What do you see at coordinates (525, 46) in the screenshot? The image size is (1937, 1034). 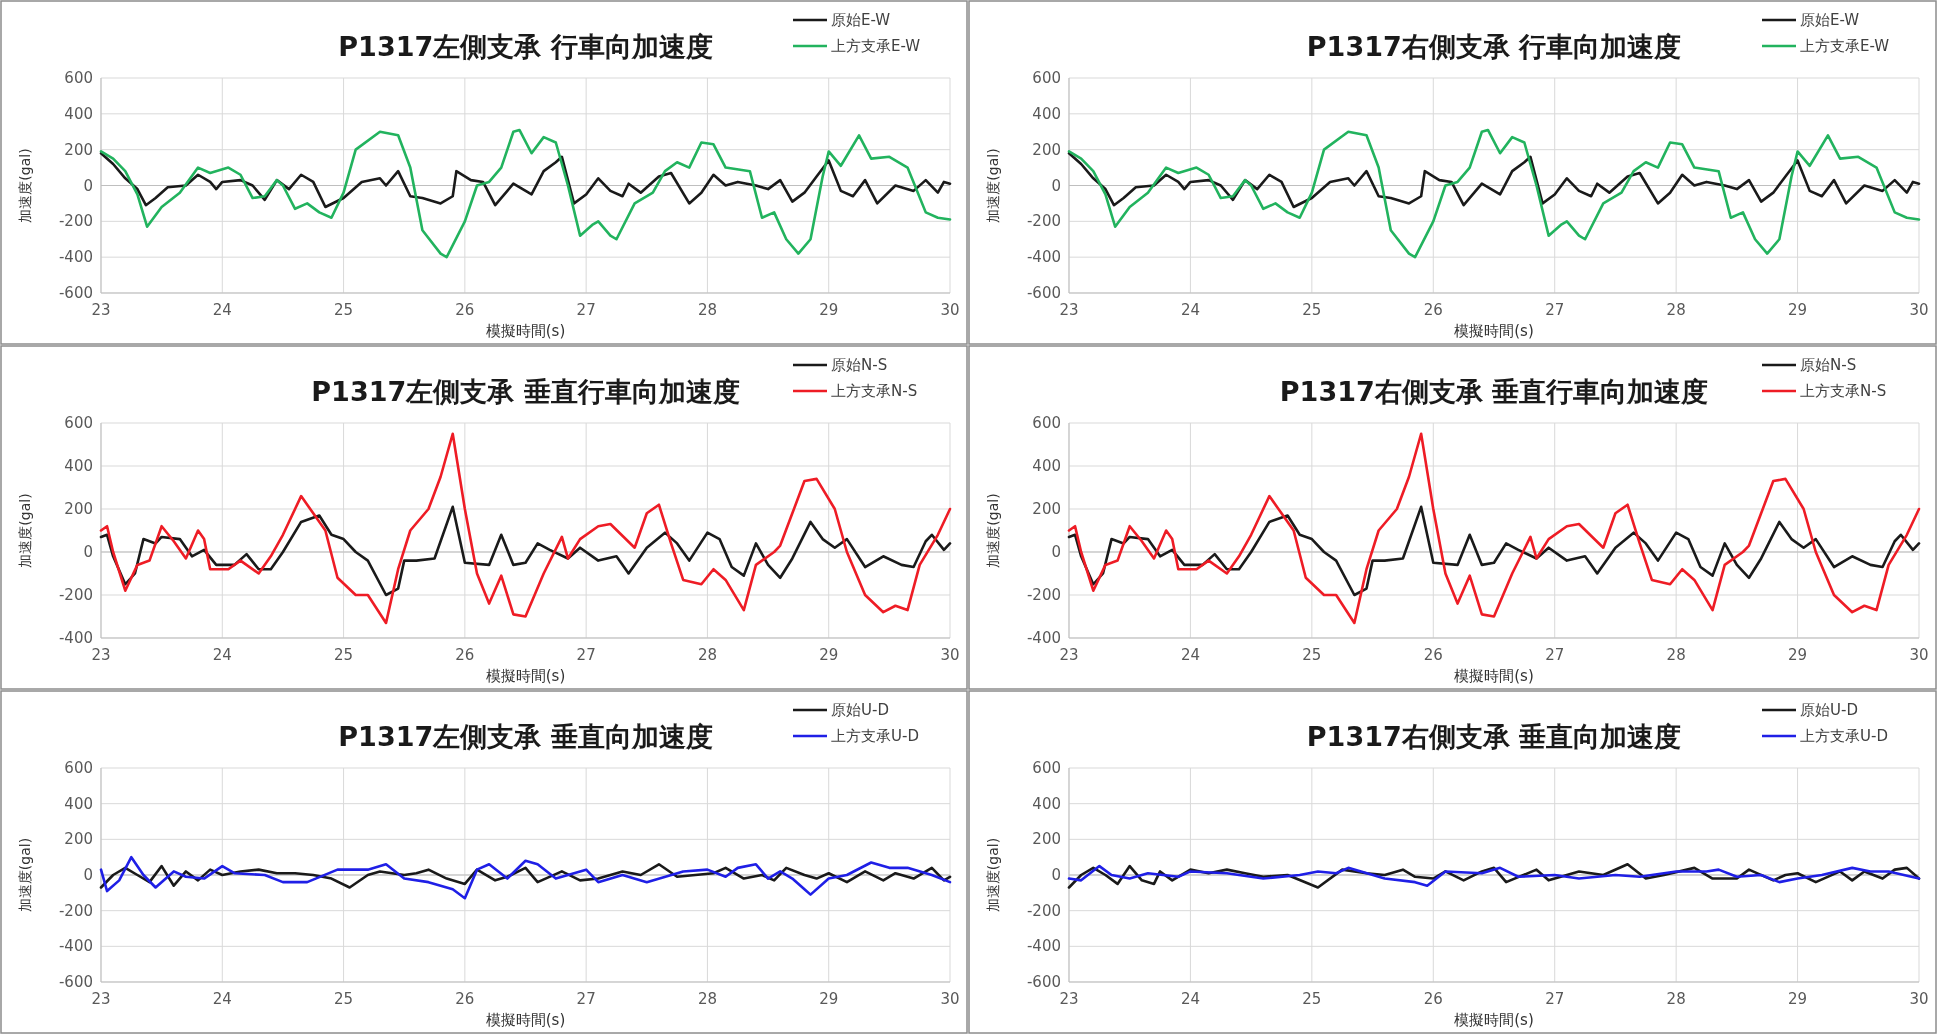 I see `chart-title: P1317左側支承 行車向加速度` at bounding box center [525, 46].